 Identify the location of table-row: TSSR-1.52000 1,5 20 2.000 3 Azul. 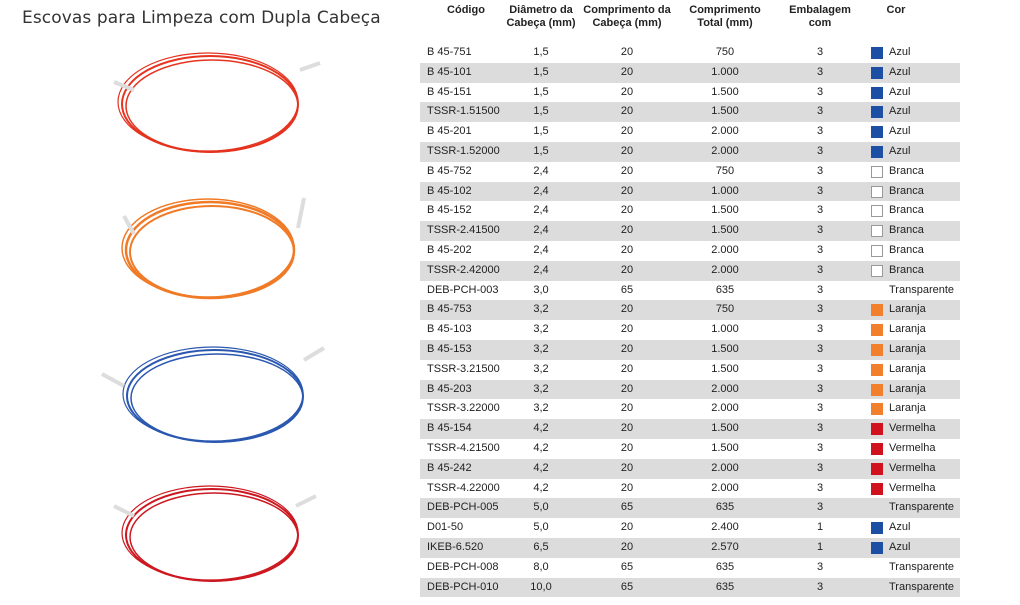
(690, 151).